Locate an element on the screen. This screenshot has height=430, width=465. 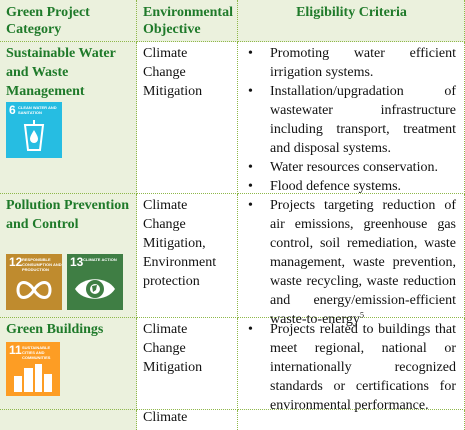
sdg-11-sustainable-cities-icon: 11 SUSTAINABLE CITIES AND COMMUNITIES is located at coordinates (33, 369).